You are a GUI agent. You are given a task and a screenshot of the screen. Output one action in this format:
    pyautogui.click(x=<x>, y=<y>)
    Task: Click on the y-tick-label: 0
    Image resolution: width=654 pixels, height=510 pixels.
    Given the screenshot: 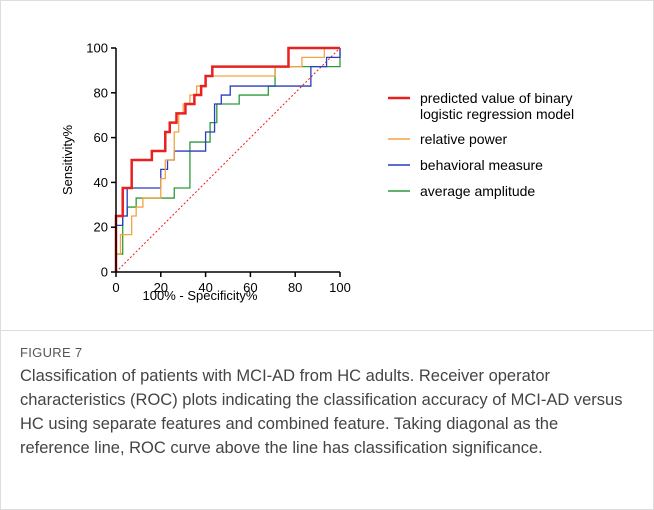 What is the action you would take?
    pyautogui.click(x=104, y=272)
    